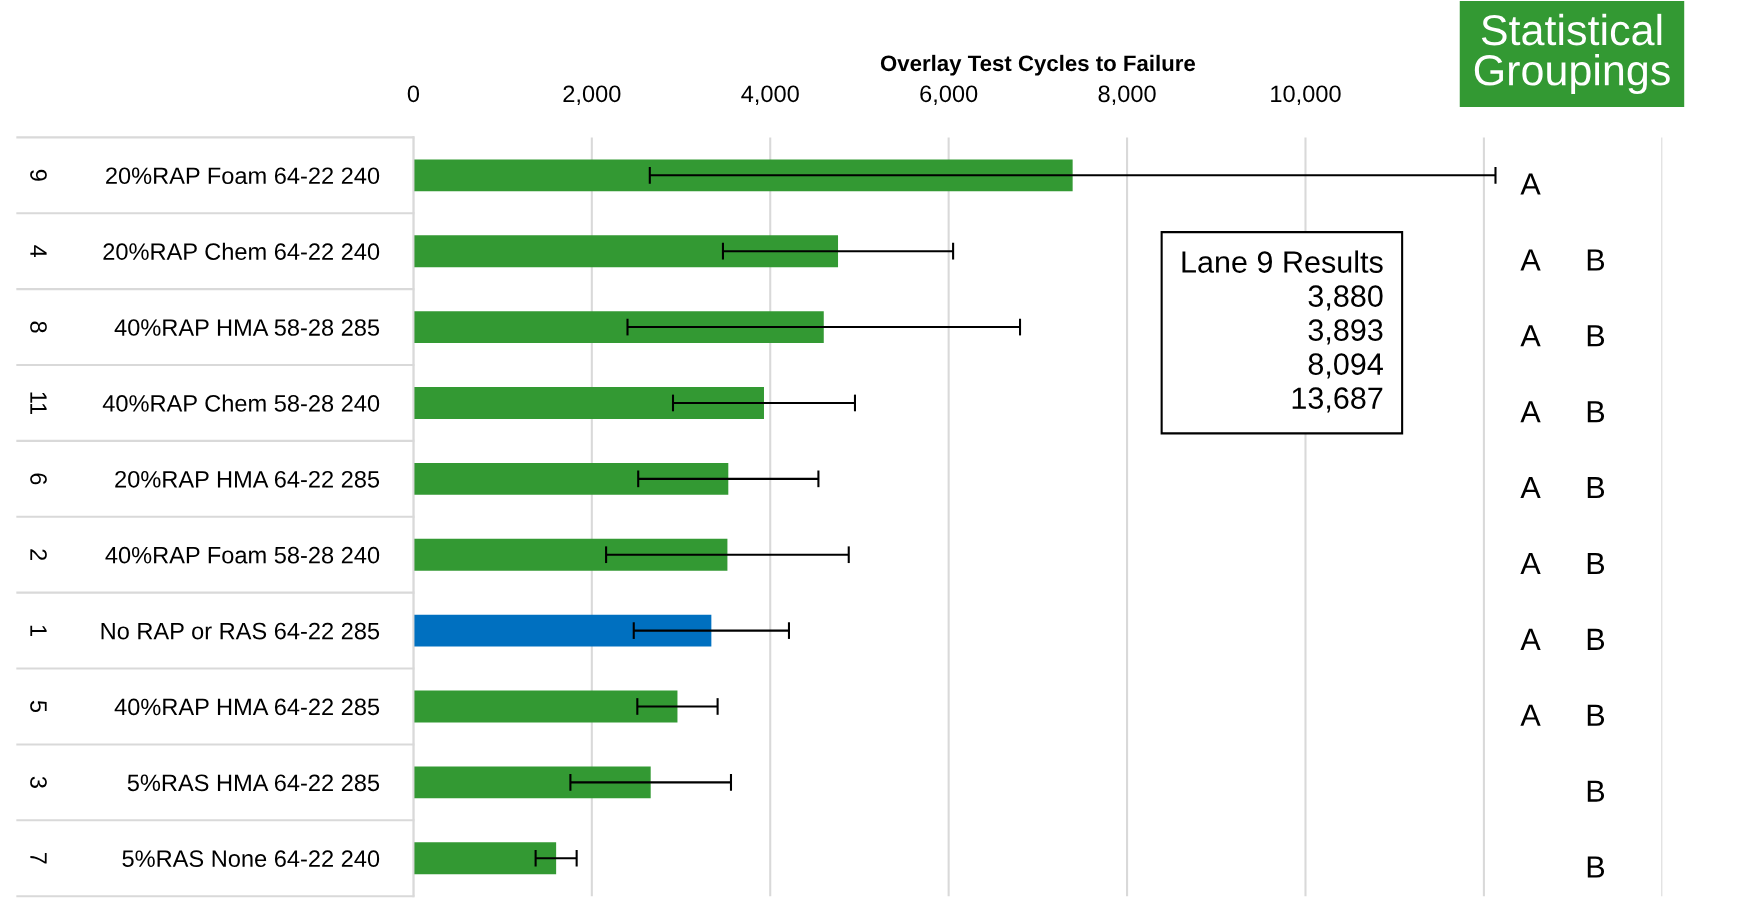 Image resolution: width=1737 pixels, height=922 pixels. What do you see at coordinates (38, 479) in the screenshot?
I see `text: 6` at bounding box center [38, 479].